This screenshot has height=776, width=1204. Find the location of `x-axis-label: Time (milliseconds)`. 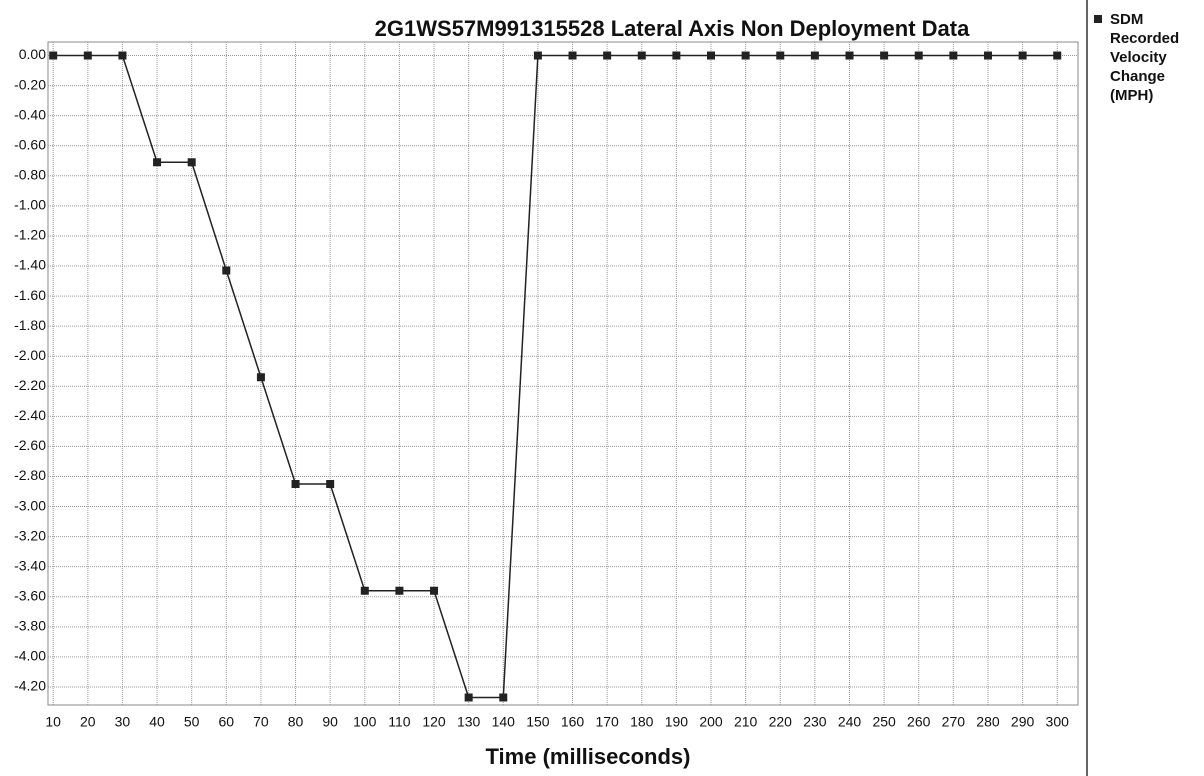

x-axis-label: Time (milliseconds) is located at coordinates (588, 756).